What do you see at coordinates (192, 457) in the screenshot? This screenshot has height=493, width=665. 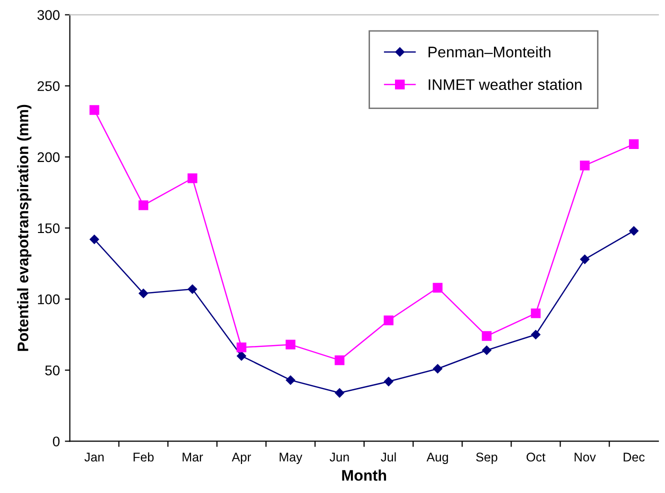 I see `x-tick-label: Mar` at bounding box center [192, 457].